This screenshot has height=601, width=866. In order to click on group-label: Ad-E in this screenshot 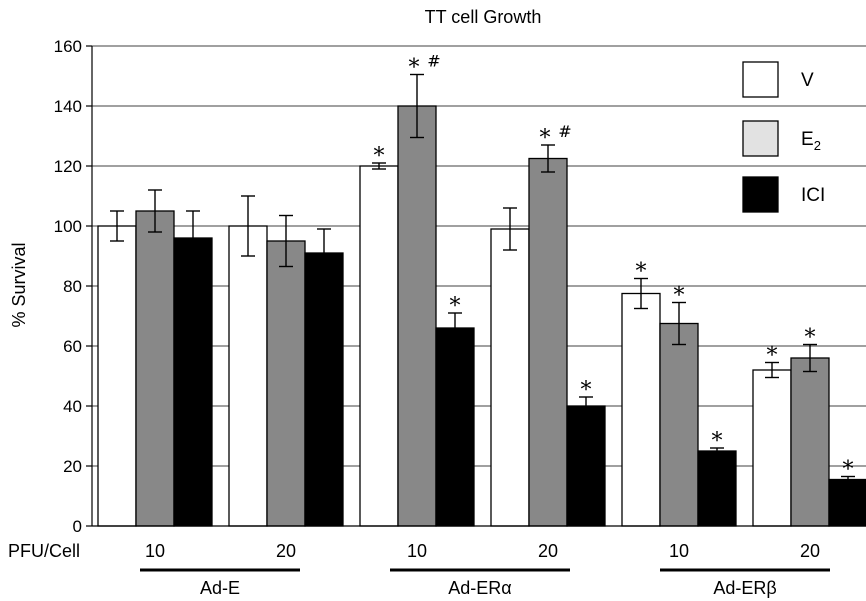, I will do `click(220, 588)`.